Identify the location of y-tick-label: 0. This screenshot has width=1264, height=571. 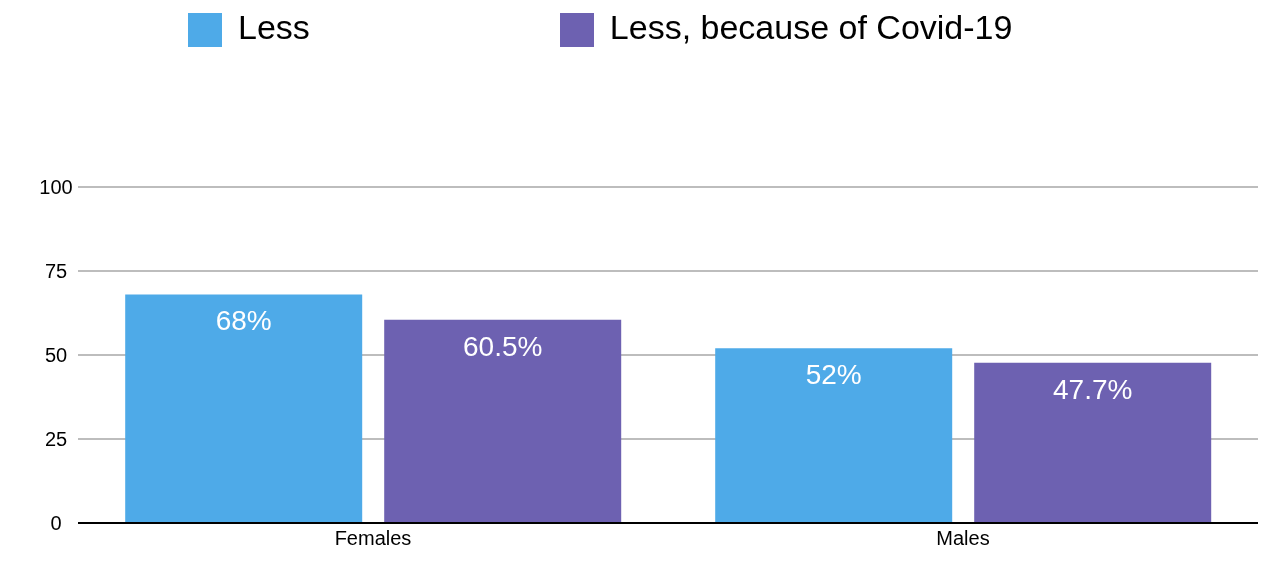
(56, 523).